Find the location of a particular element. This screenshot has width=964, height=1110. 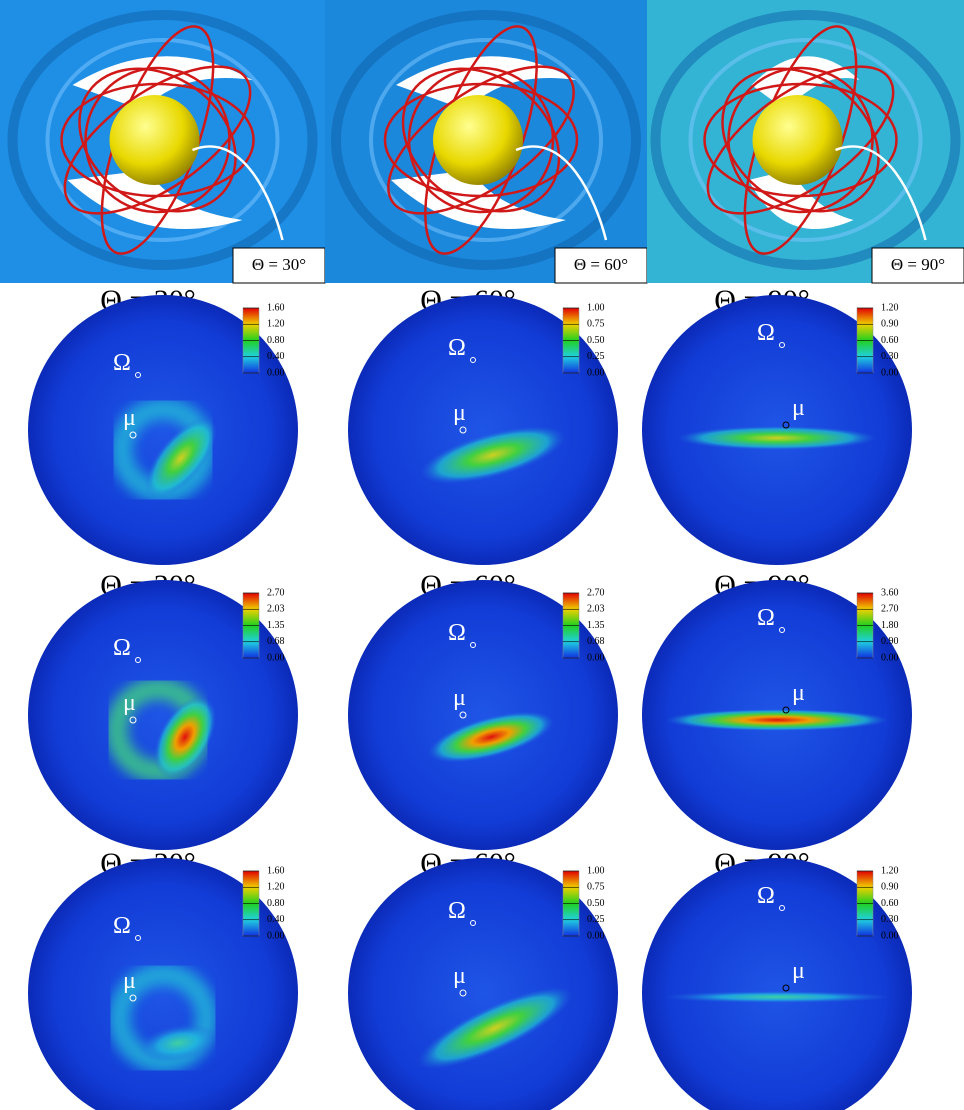

render-panel: Θ = 30° is located at coordinates (163, 142).